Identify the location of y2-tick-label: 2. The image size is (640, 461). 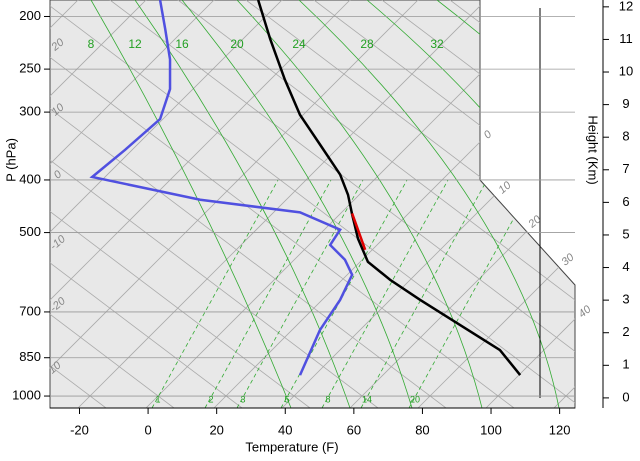
(625, 331).